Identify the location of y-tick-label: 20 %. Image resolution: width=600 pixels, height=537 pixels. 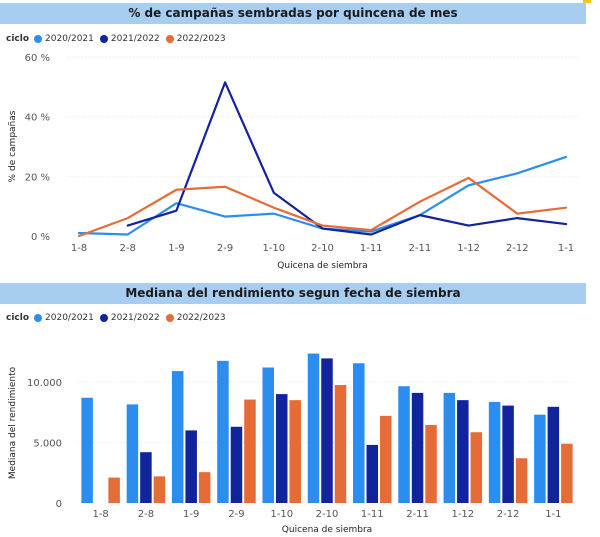
(37, 177).